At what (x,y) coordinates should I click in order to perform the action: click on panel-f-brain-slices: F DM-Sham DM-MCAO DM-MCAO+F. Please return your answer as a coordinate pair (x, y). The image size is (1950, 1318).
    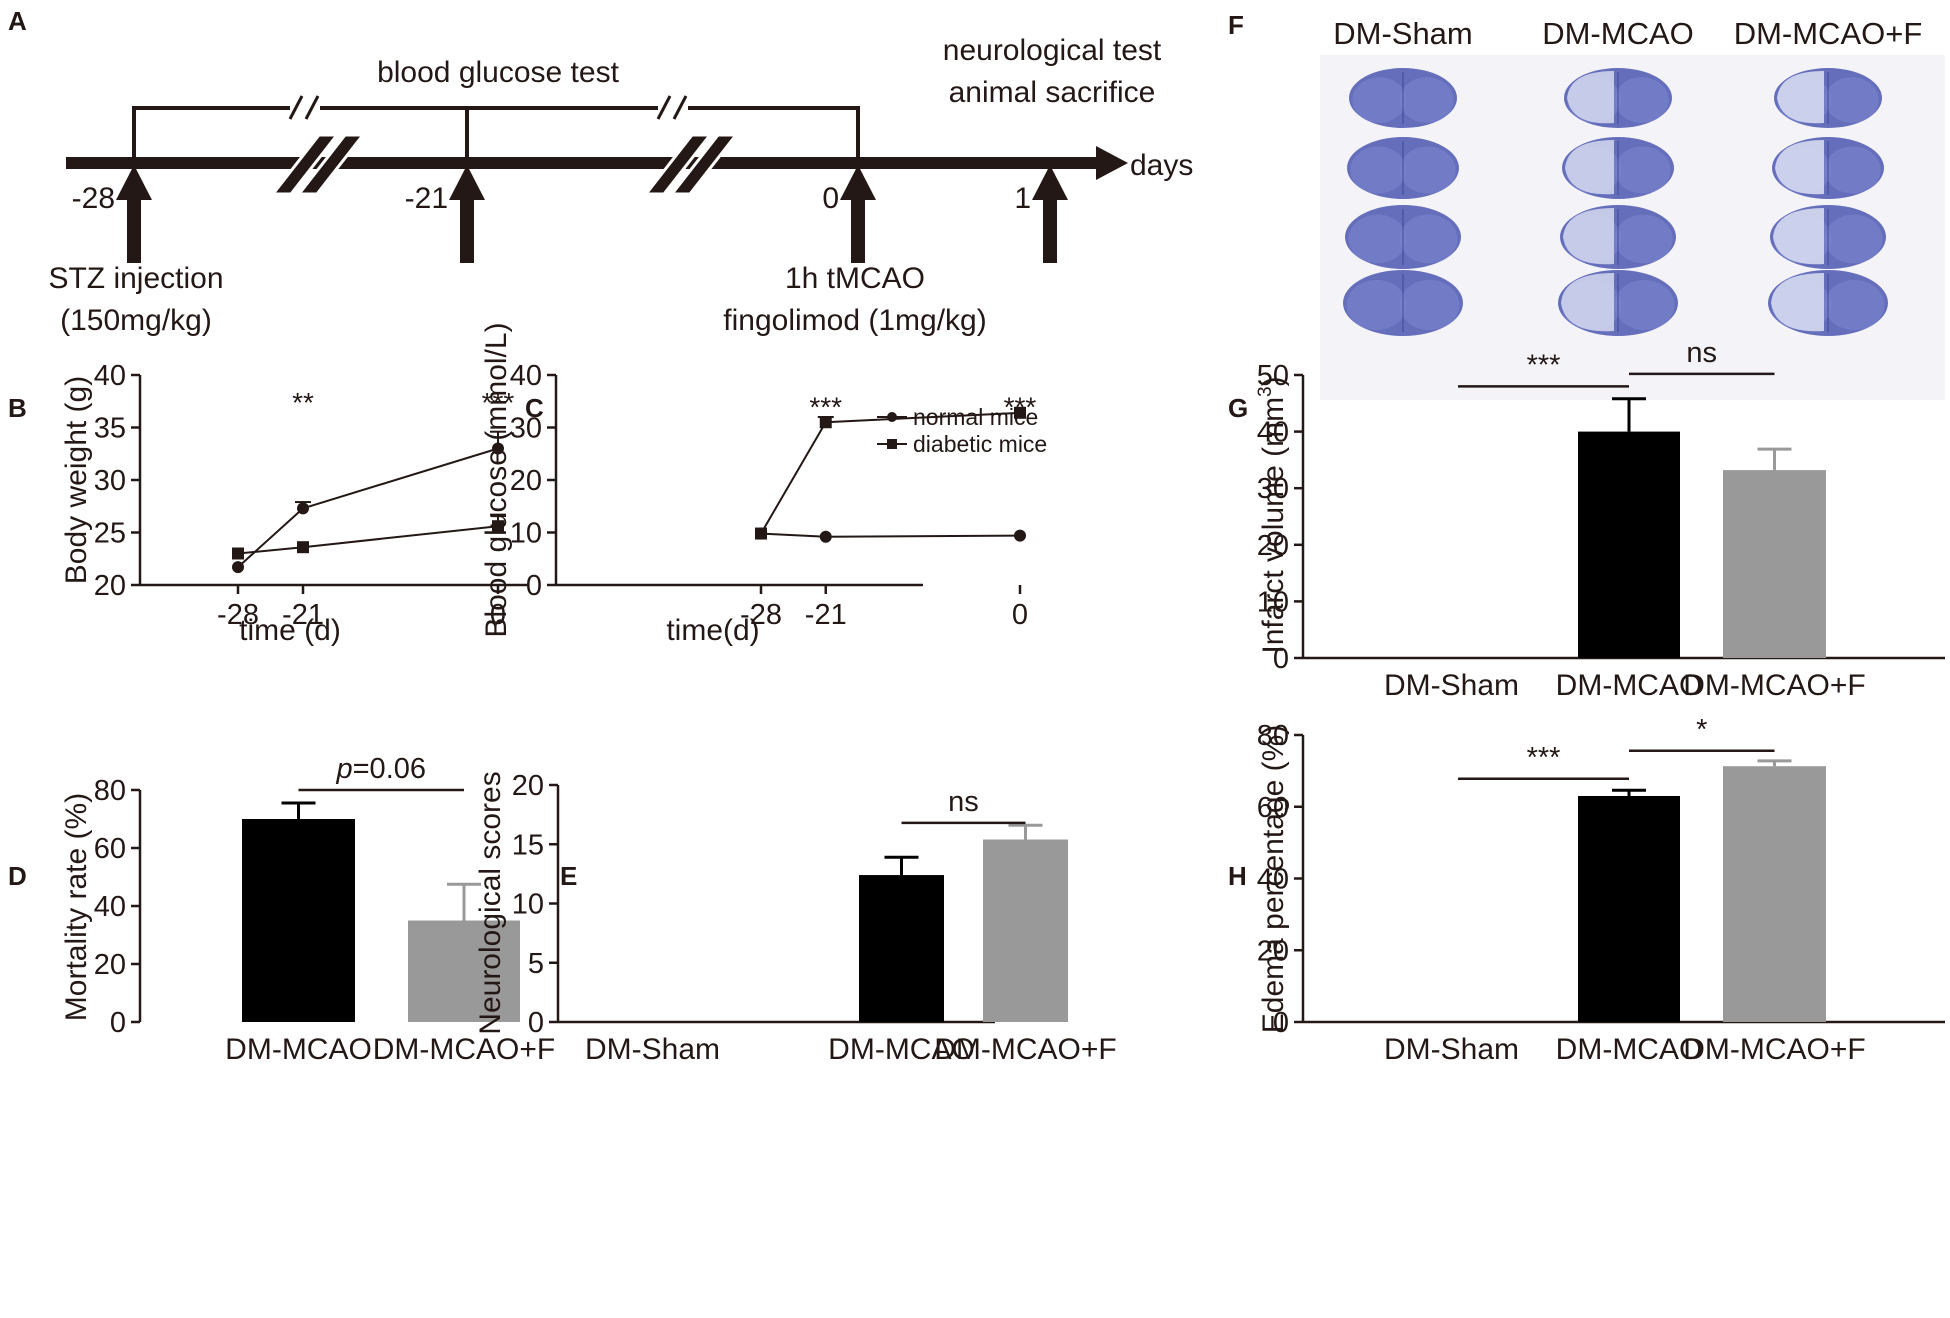
    Looking at the image, I should click on (1586, 205).